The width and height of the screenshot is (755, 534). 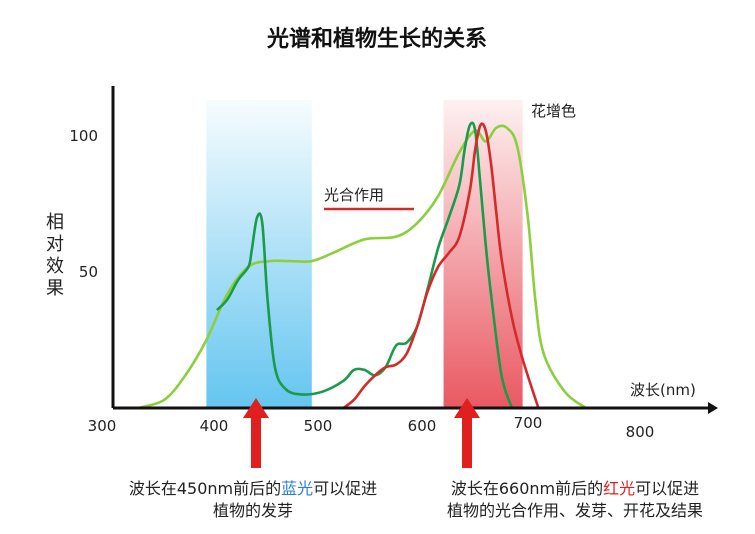 I want to click on red-arrow, so click(x=467, y=433).